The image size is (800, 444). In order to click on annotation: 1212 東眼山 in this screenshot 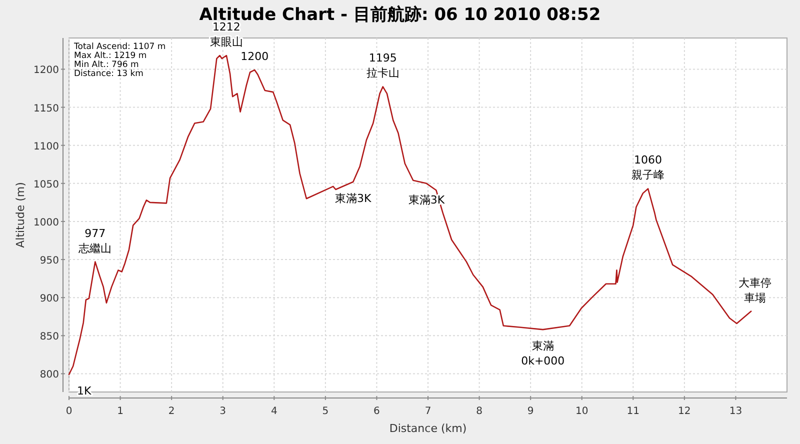, I will do `click(226, 34)`.